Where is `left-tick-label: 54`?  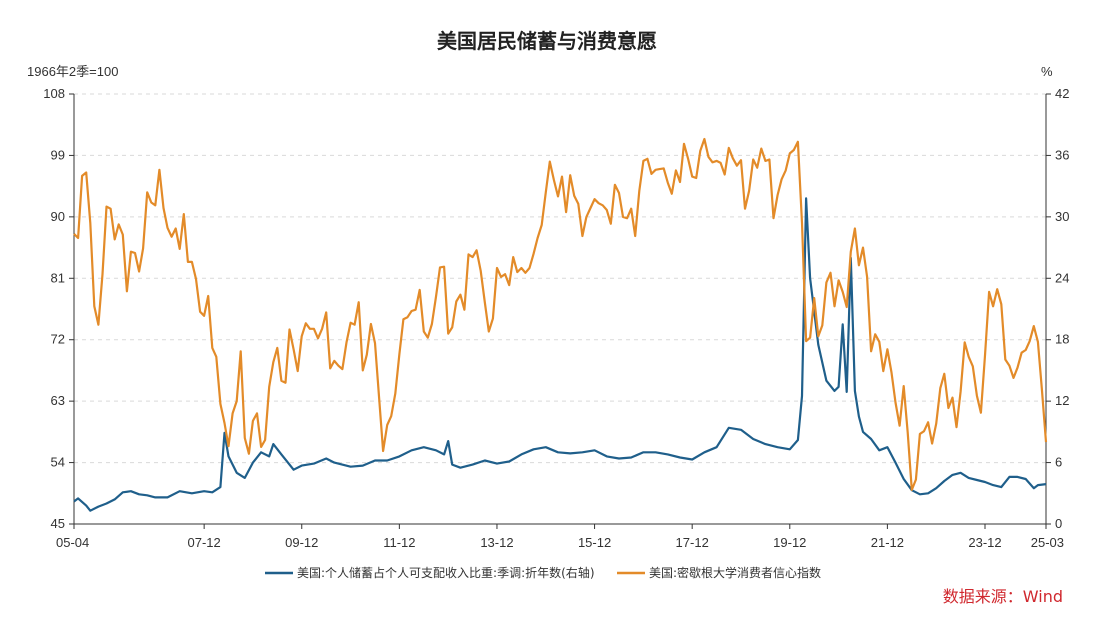 left-tick-label: 54 is located at coordinates (58, 462).